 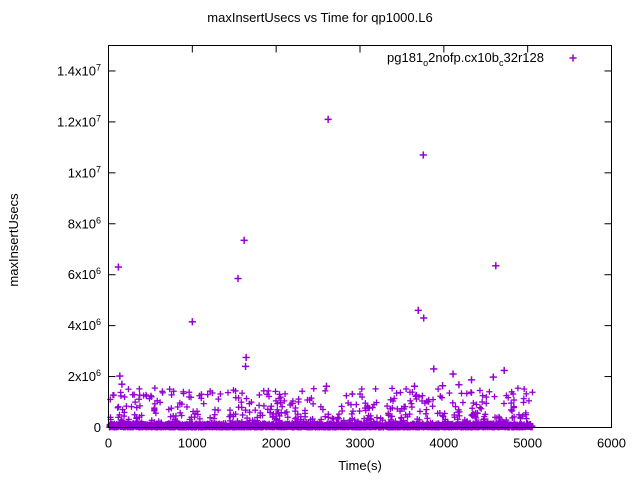 What do you see at coordinates (84, 172) in the screenshot?
I see `y-tick-label: 1x10⁷` at bounding box center [84, 172].